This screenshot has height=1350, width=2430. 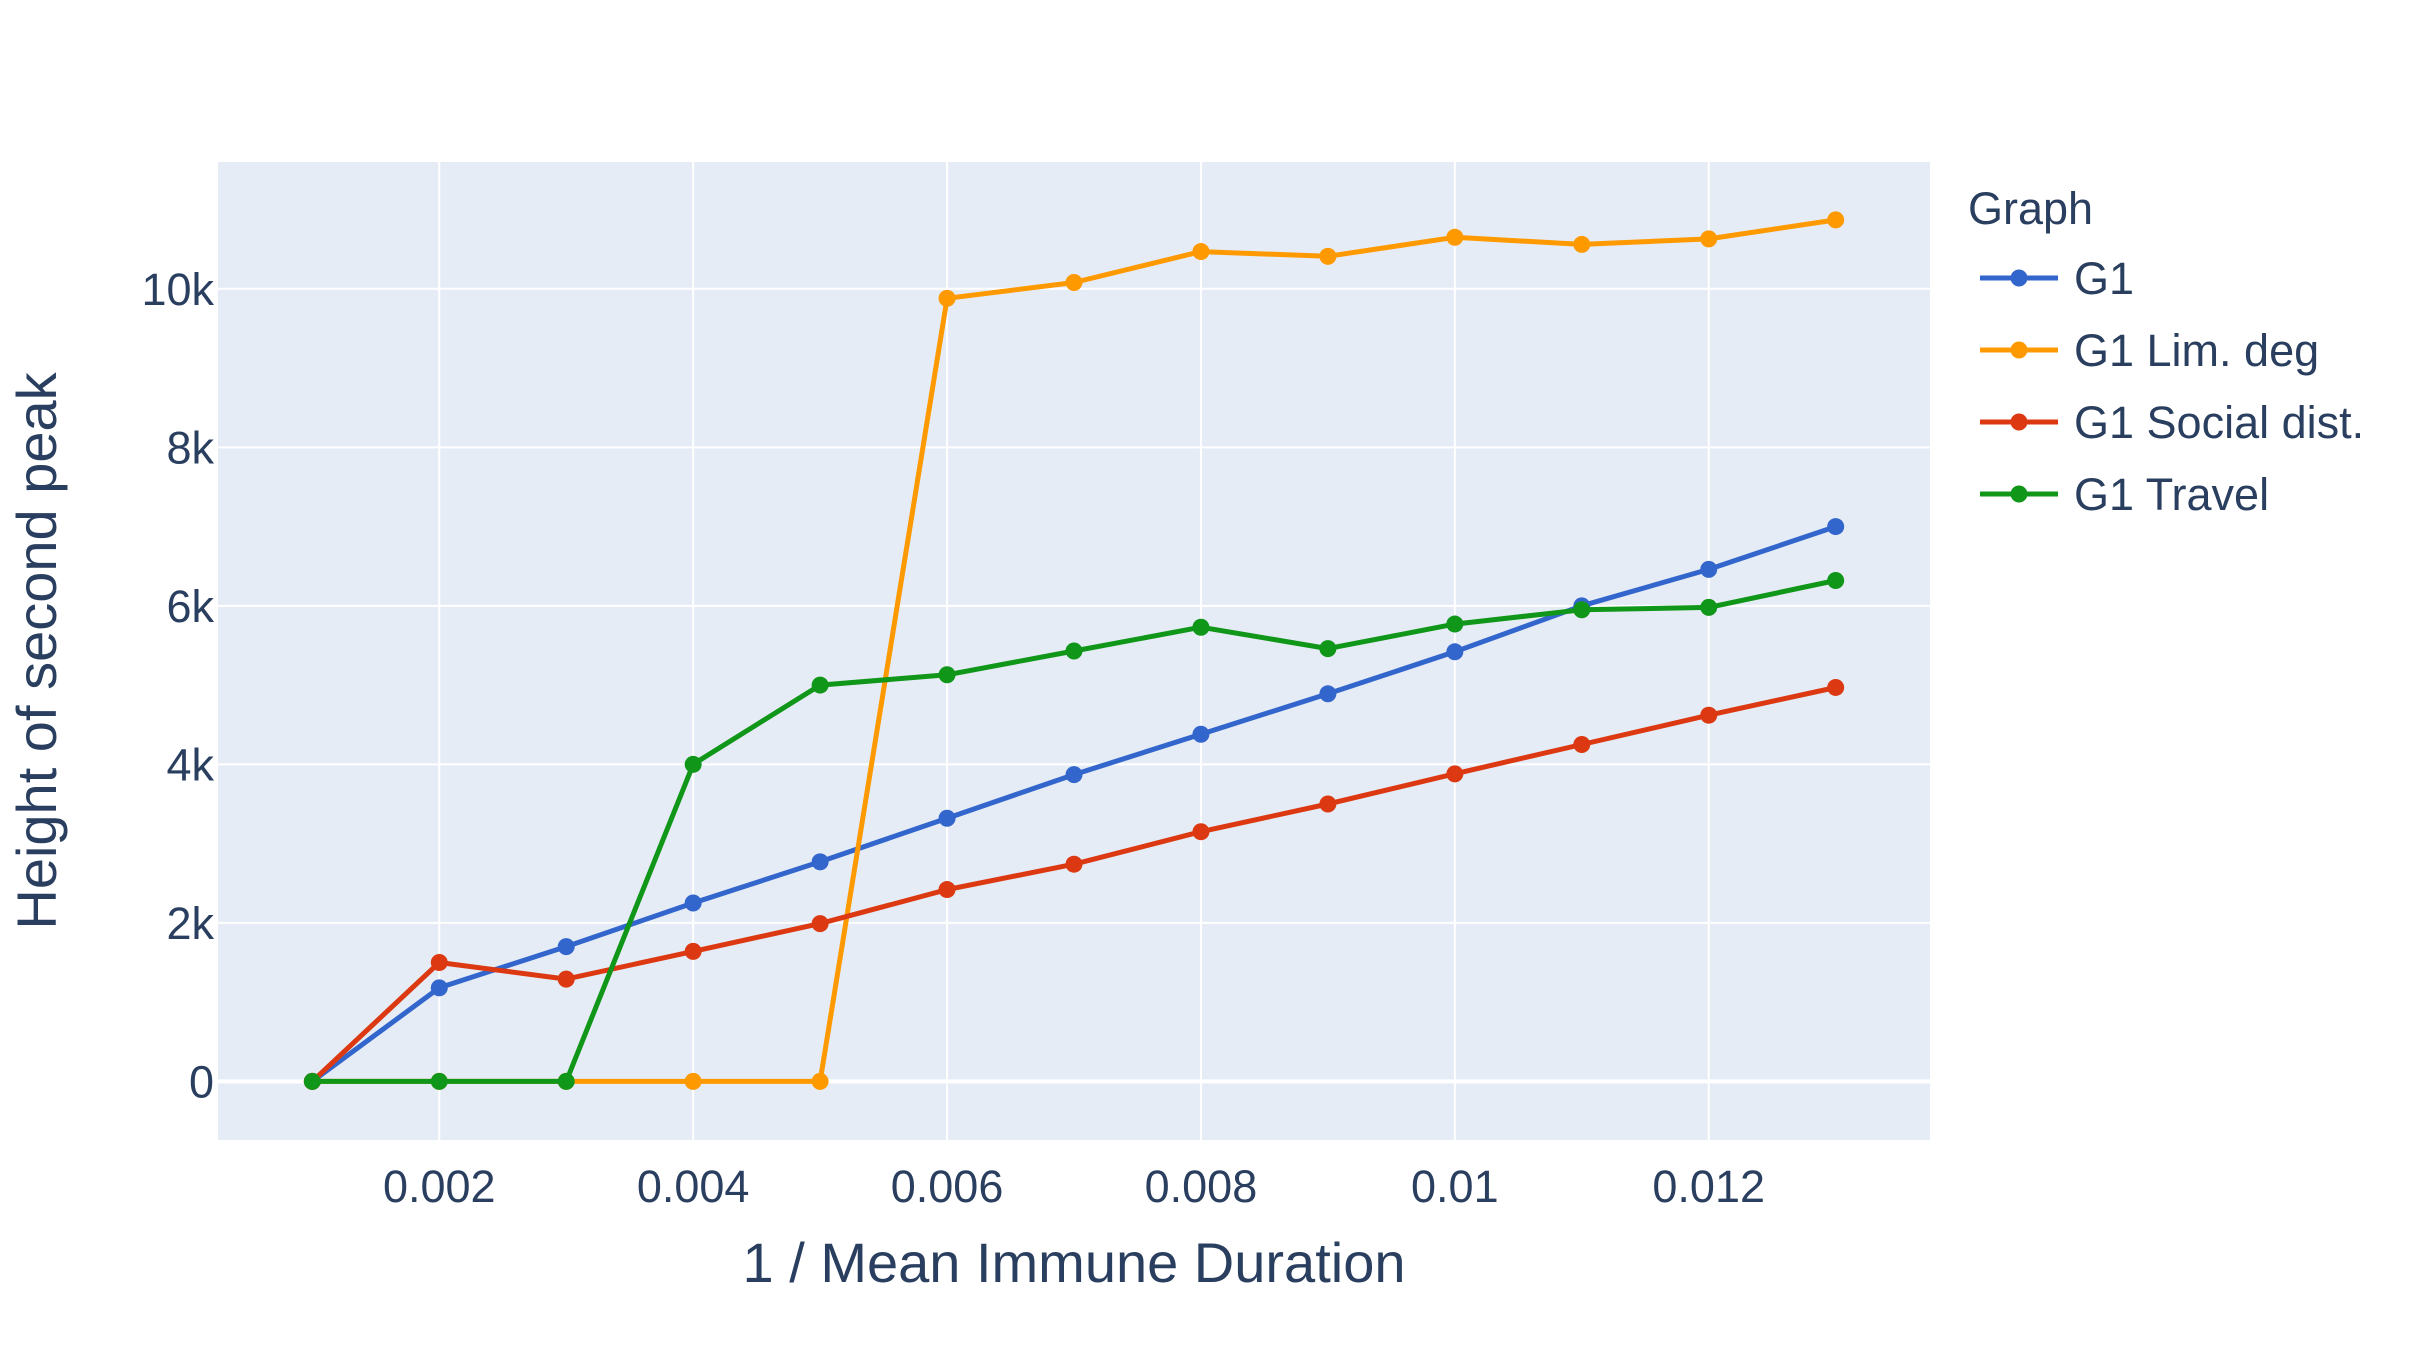 I want to click on legend-label: G1 Travel, so click(x=2171, y=494).